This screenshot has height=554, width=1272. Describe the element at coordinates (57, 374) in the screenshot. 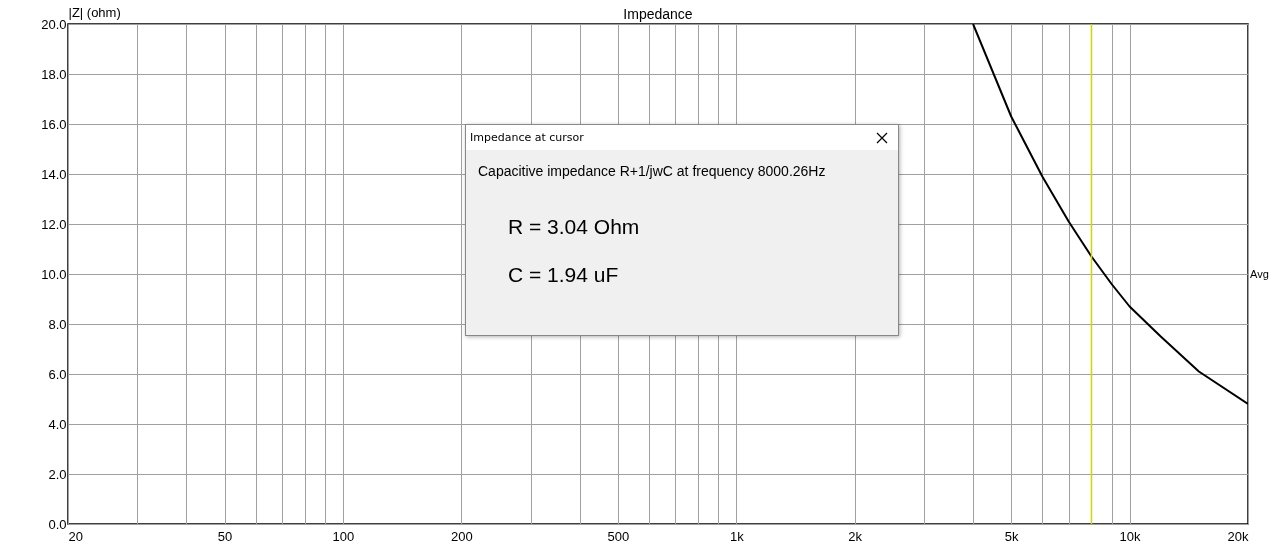

I see `y-tick-label: 6.0` at that location.